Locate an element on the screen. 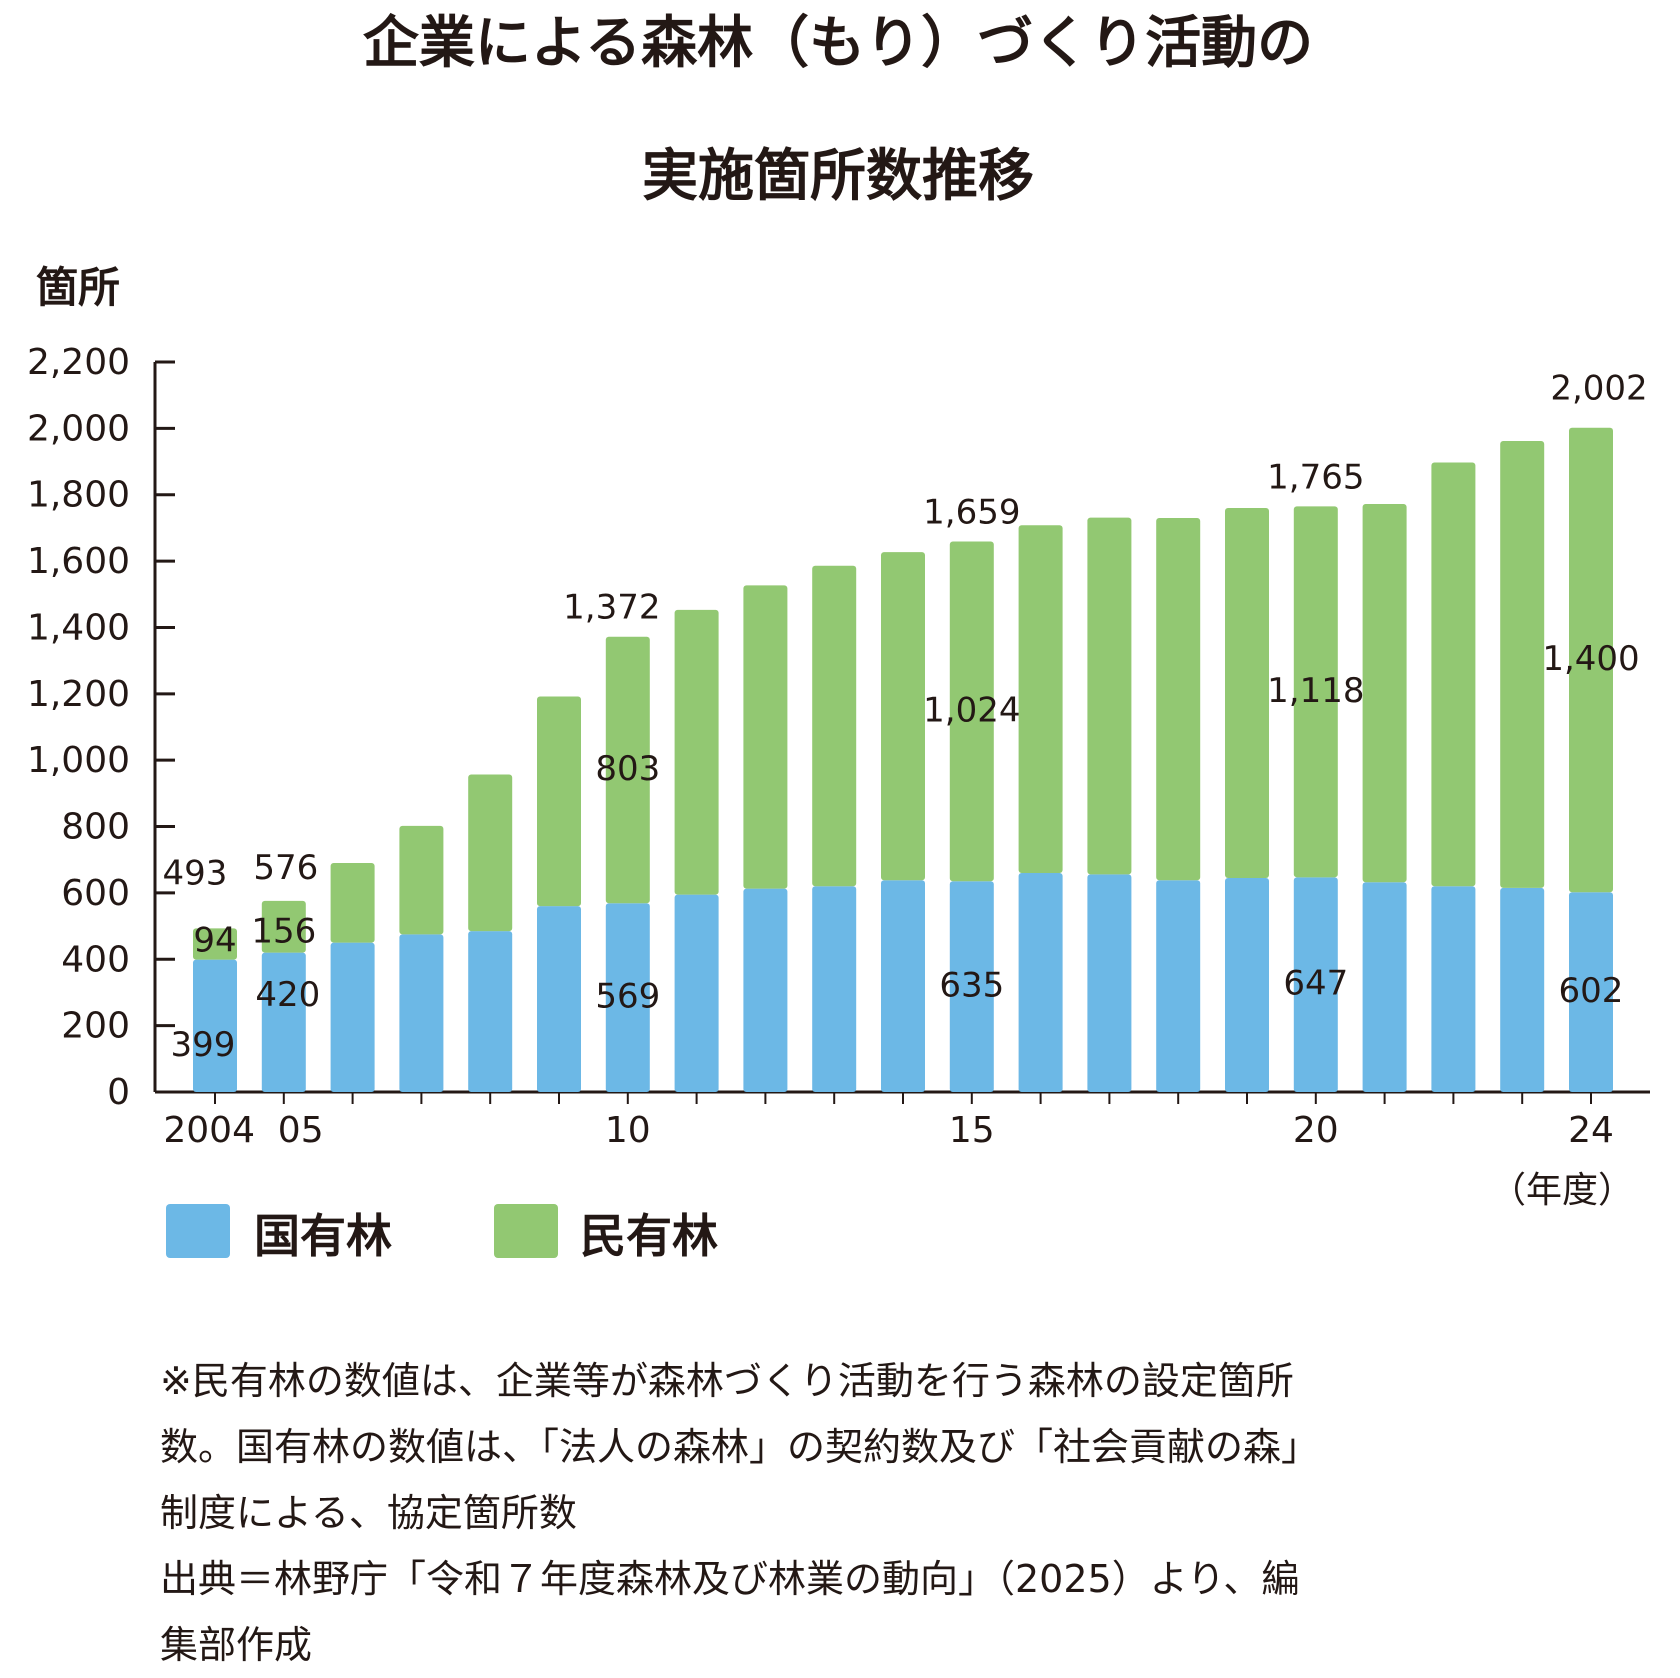 The image size is (1680, 1678). y-tick-label: 400 is located at coordinates (95, 959).